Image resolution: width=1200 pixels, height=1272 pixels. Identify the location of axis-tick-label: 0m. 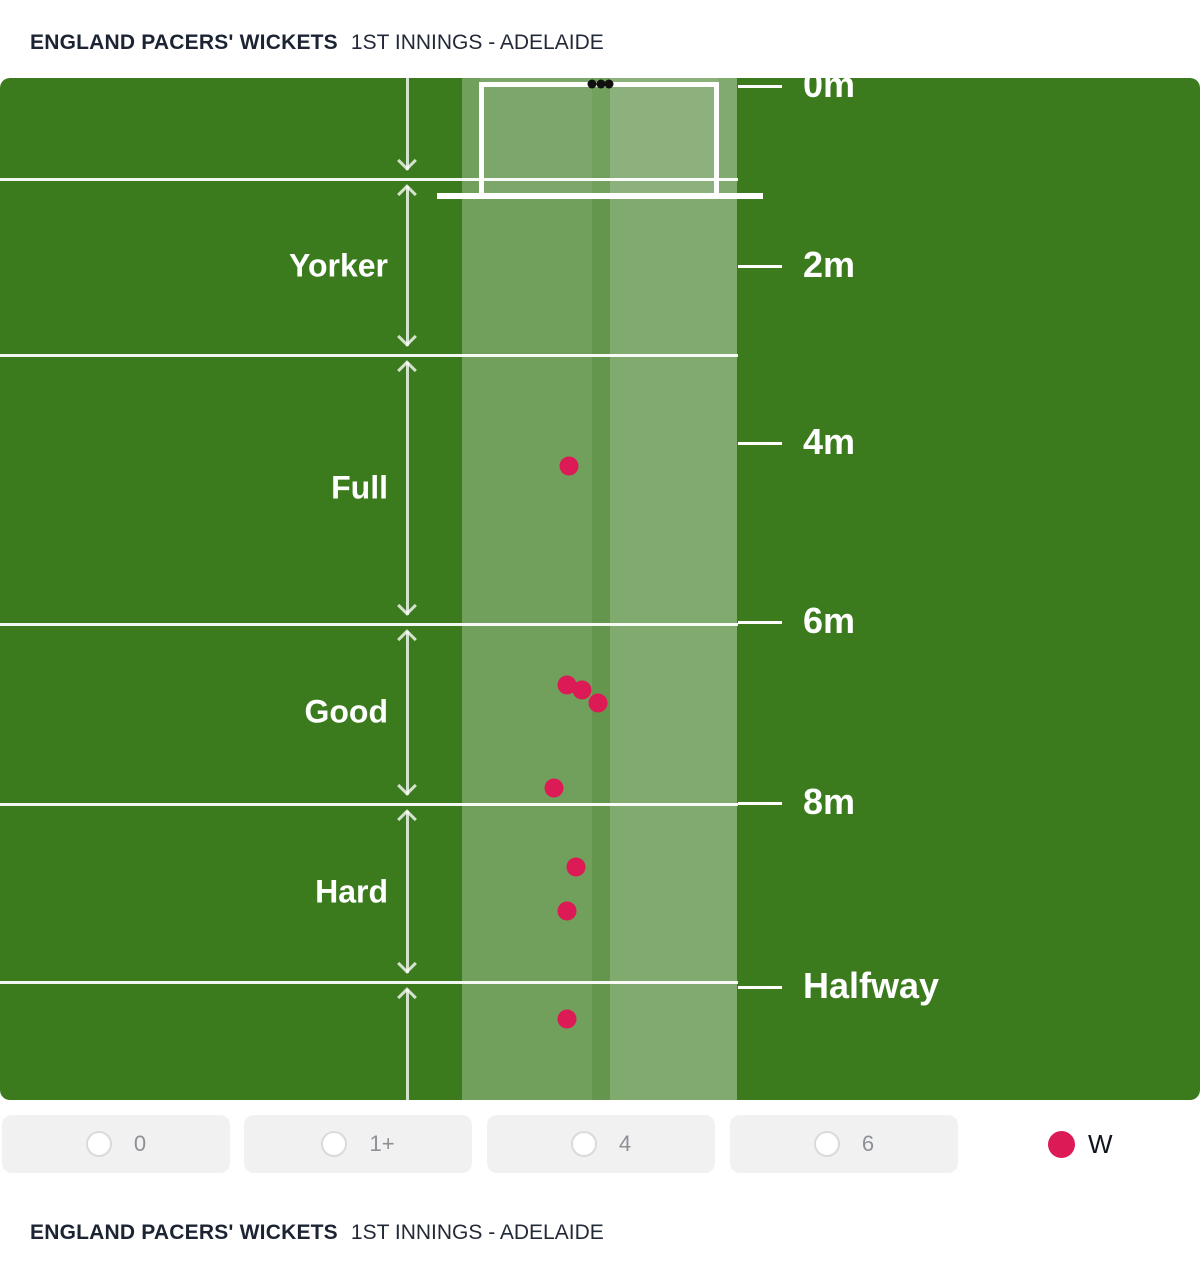
(829, 92).